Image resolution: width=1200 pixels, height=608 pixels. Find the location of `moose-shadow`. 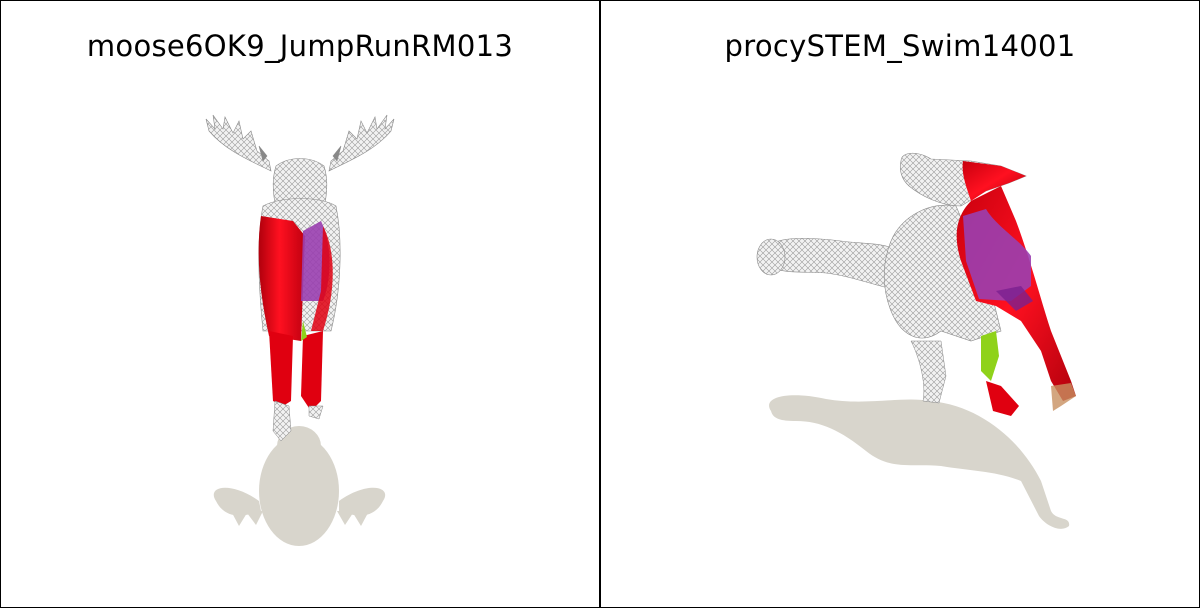

moose-shadow is located at coordinates (299, 486).